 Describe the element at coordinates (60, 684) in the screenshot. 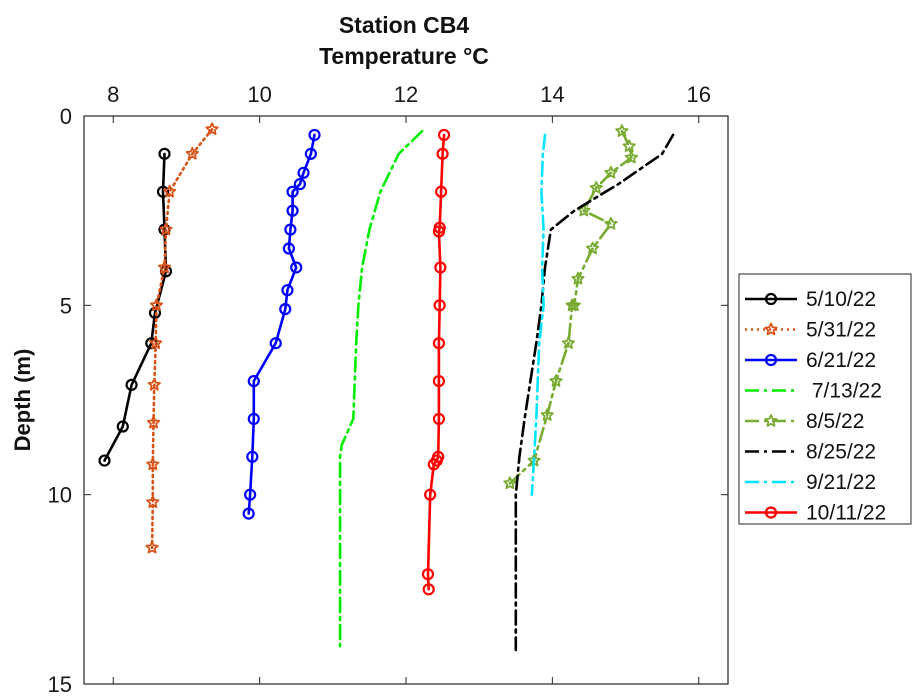

I see `y-tick-label: 15` at that location.